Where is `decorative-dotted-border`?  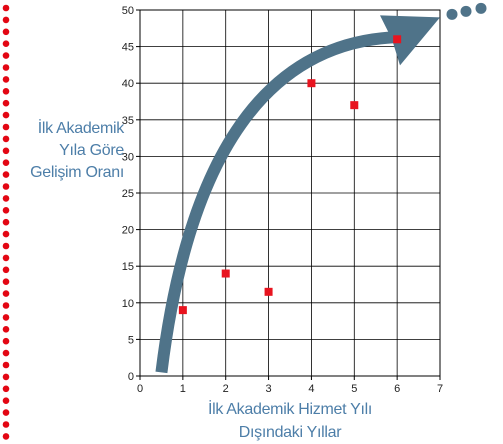
decorative-dotted-border is located at coordinates (6, 222).